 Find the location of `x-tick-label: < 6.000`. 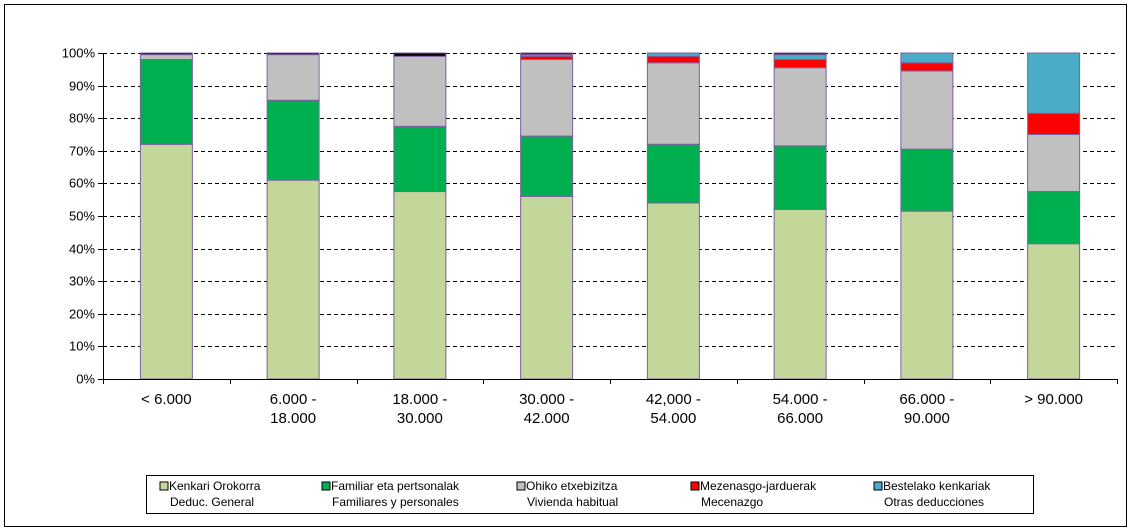

x-tick-label: < 6.000 is located at coordinates (166, 399).